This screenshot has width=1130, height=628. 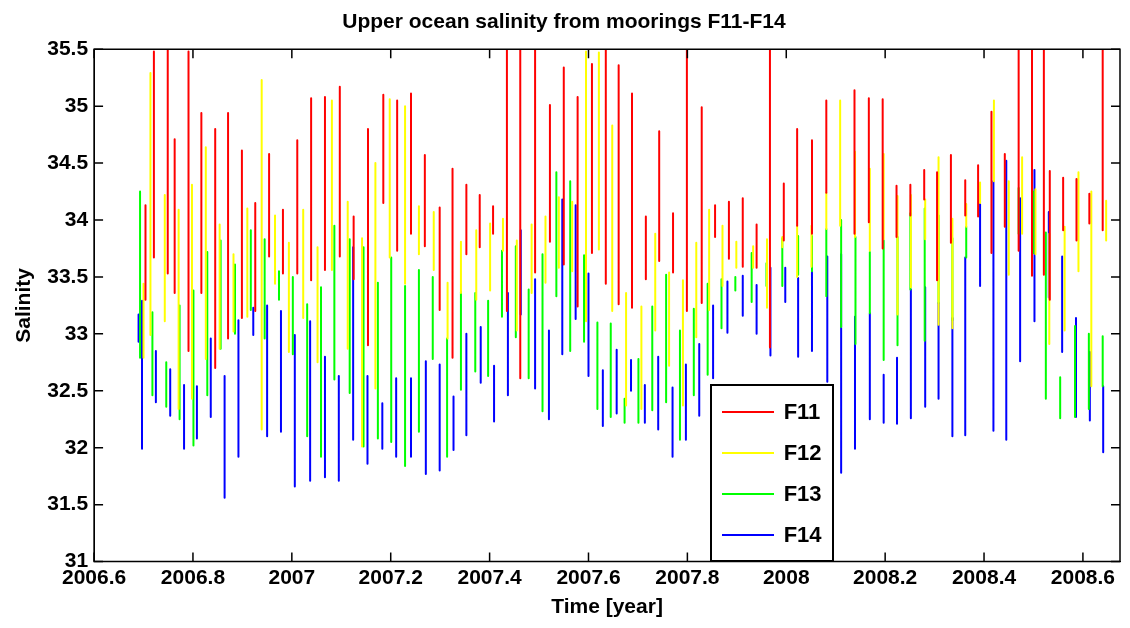 What do you see at coordinates (76, 446) in the screenshot?
I see `y-tick-label: 32` at bounding box center [76, 446].